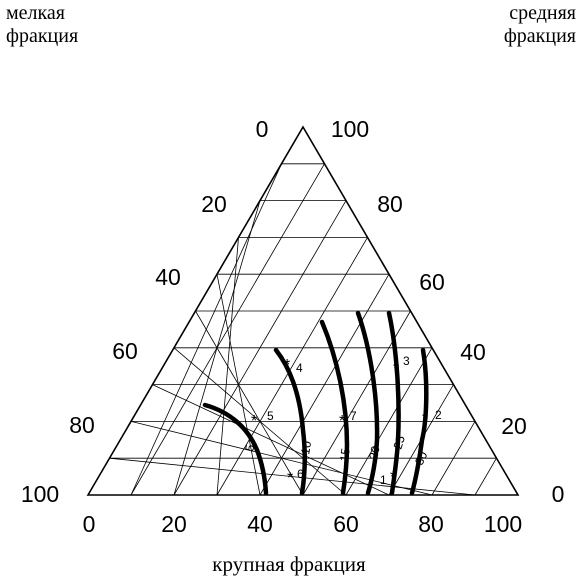 The width and height of the screenshot is (582, 580). I want to click on curve-labels: 5 10 15 20 25 30, so click(336, 451).